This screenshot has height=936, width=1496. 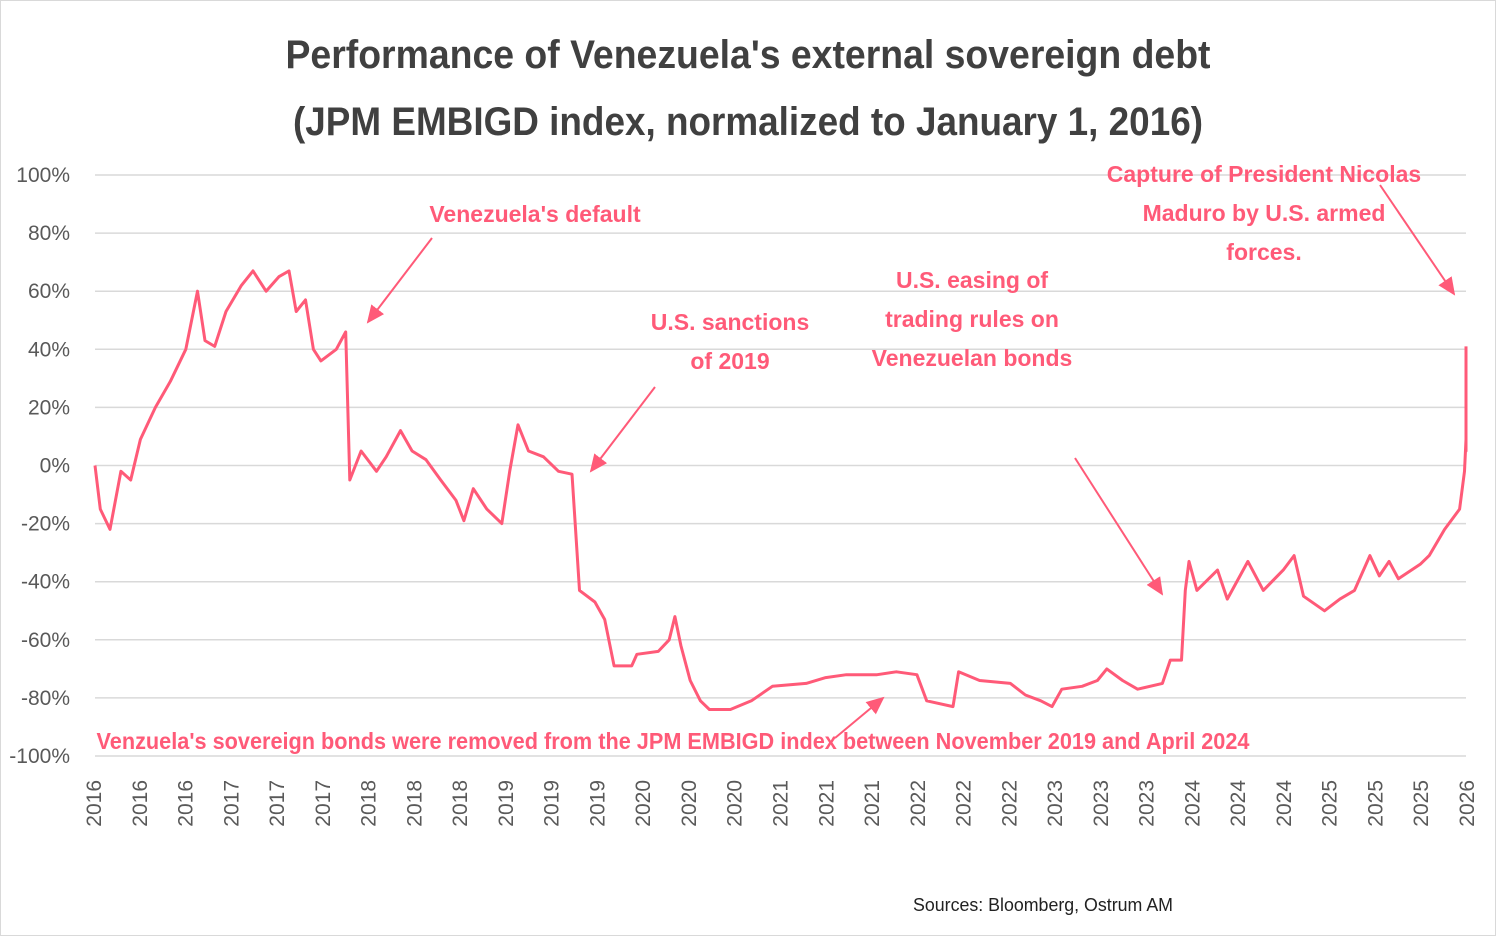 I want to click on annotation-text: of 2019, so click(x=729, y=361).